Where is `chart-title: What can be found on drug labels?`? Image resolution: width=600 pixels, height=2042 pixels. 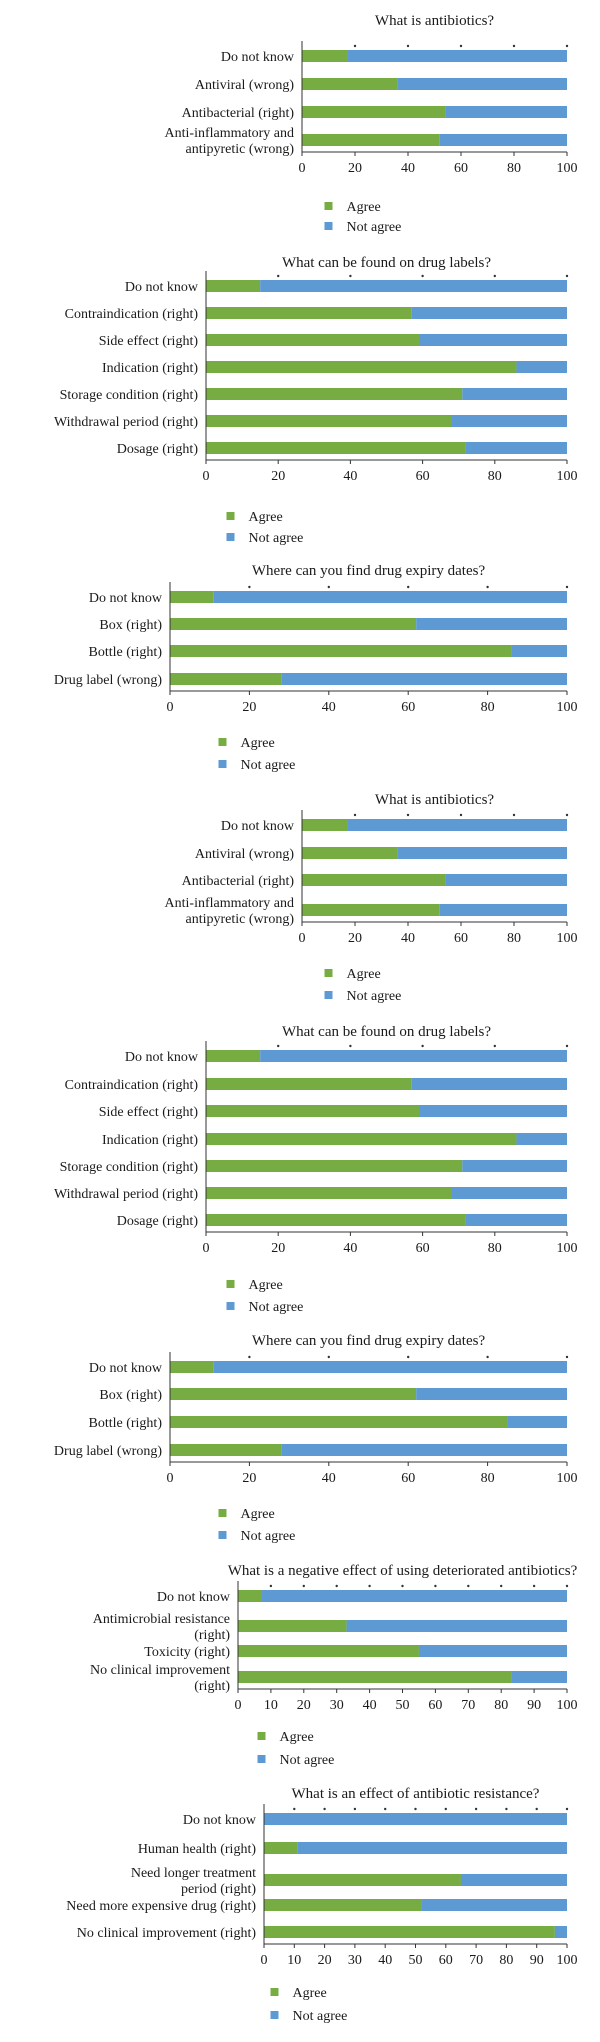 chart-title: What can be found on drug labels? is located at coordinates (386, 1032).